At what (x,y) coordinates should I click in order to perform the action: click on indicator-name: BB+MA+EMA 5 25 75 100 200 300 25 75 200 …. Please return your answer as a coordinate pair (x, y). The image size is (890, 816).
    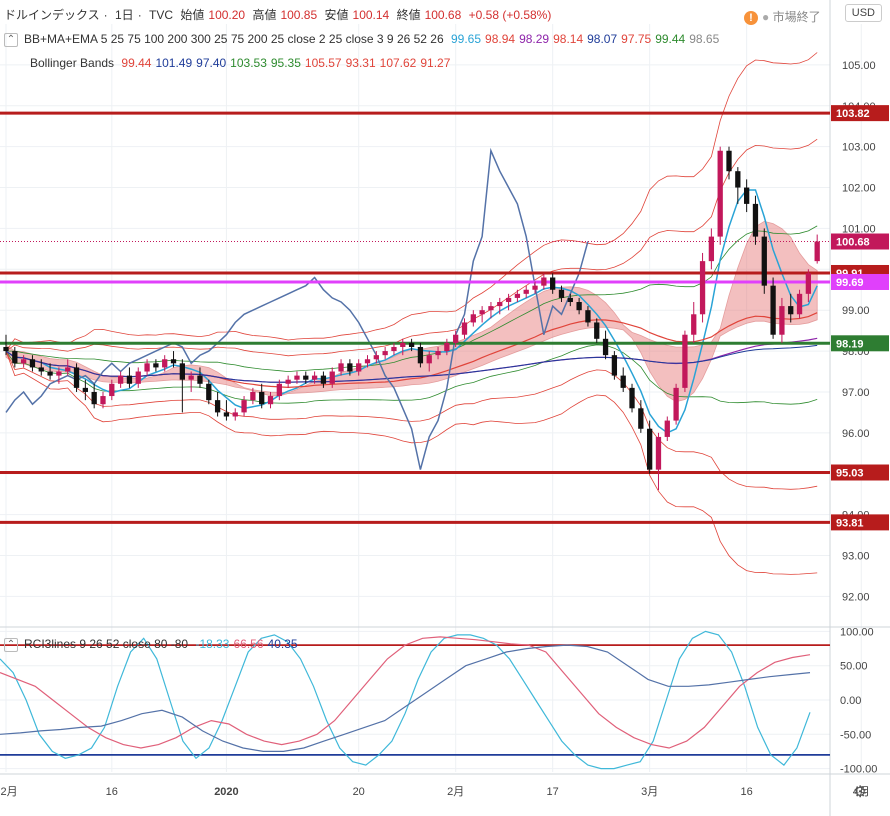
    Looking at the image, I should click on (234, 39).